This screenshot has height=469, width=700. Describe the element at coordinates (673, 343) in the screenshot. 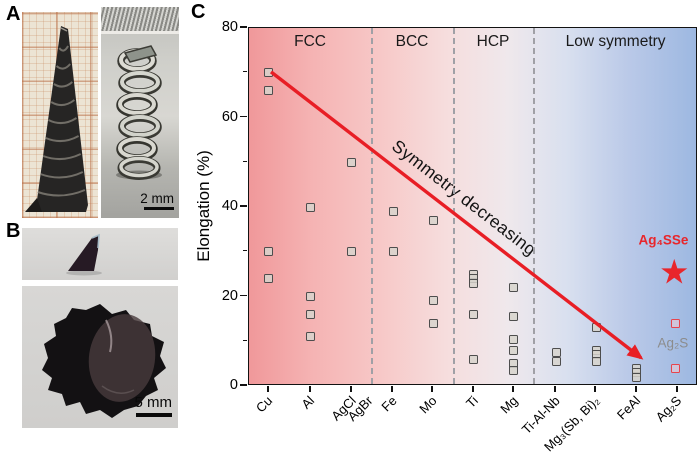

I see `label-ags: Ag₂S` at that location.